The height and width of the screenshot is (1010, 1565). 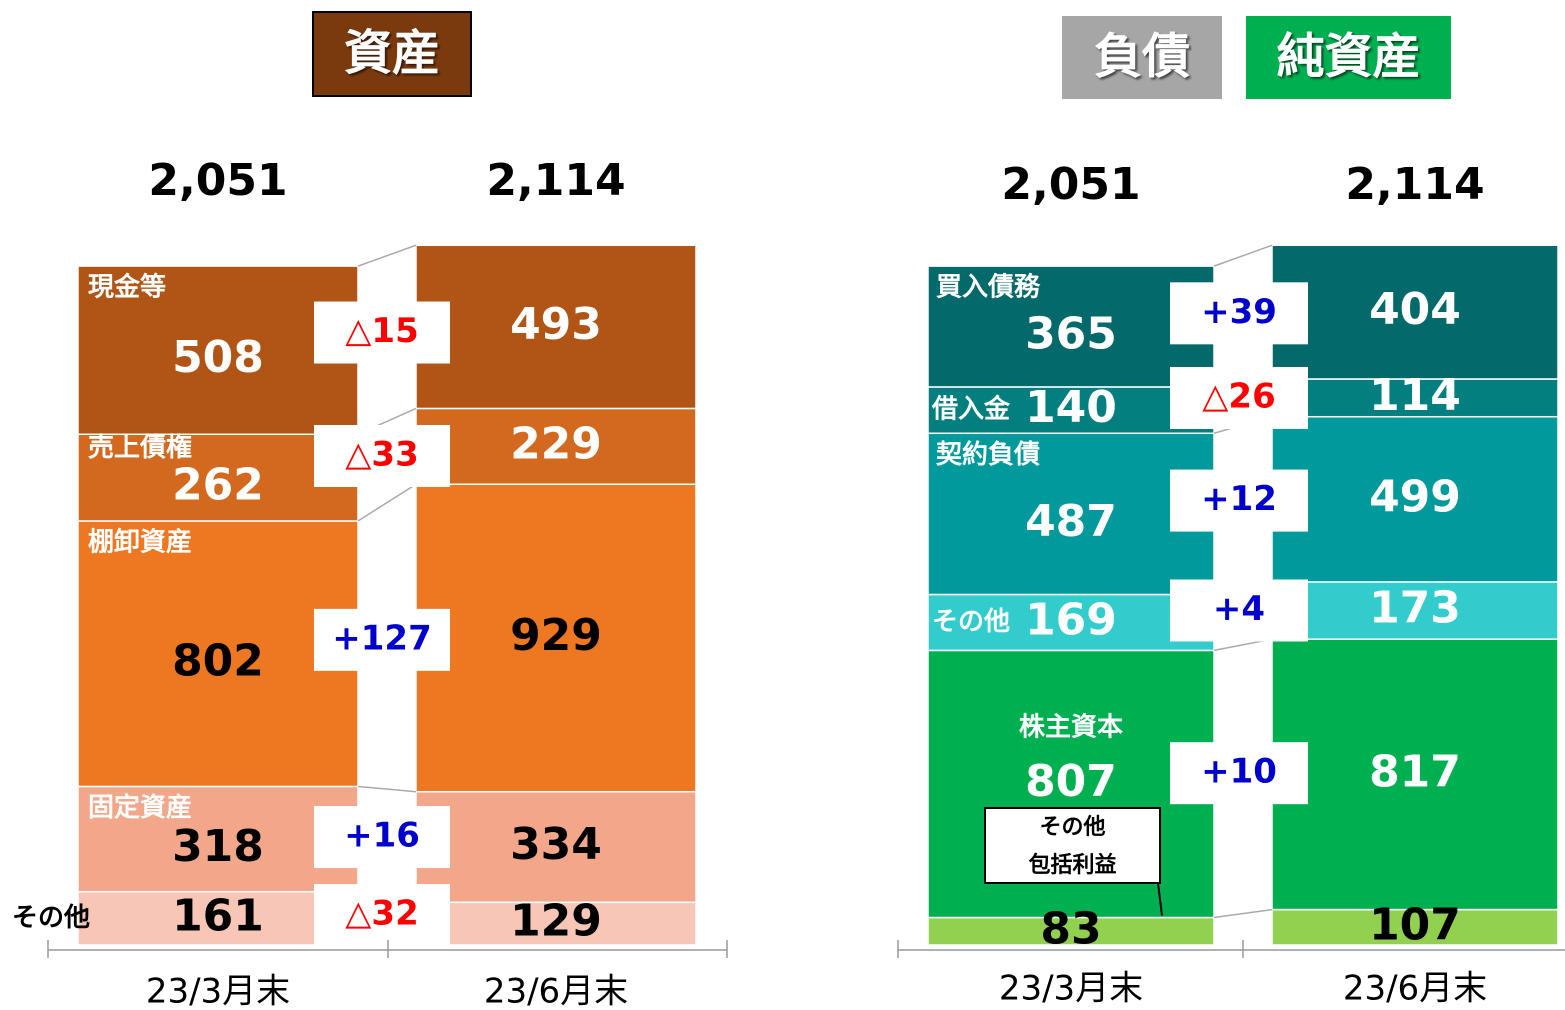 I want to click on series-name: 固定資産, so click(x=140, y=807).